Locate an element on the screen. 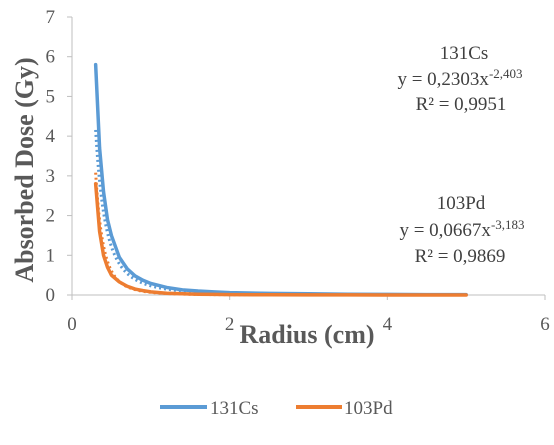 This screenshot has width=554, height=445. annotation-103pd-eq-main: y = 0,0667x is located at coordinates (445, 230).